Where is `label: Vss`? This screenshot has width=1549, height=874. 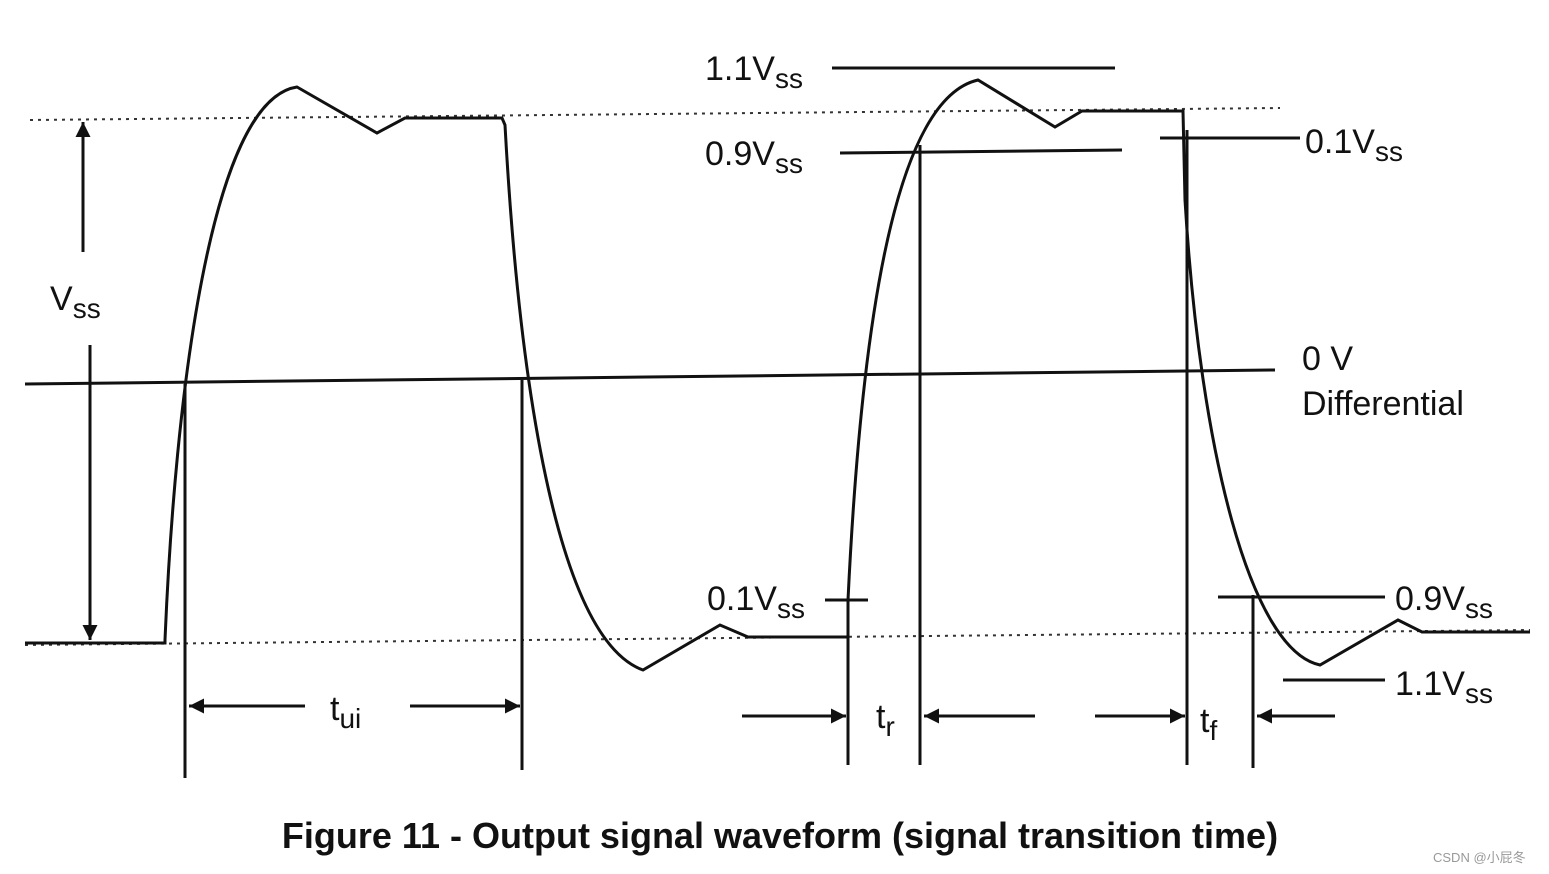
label: Vss is located at coordinates (75, 302).